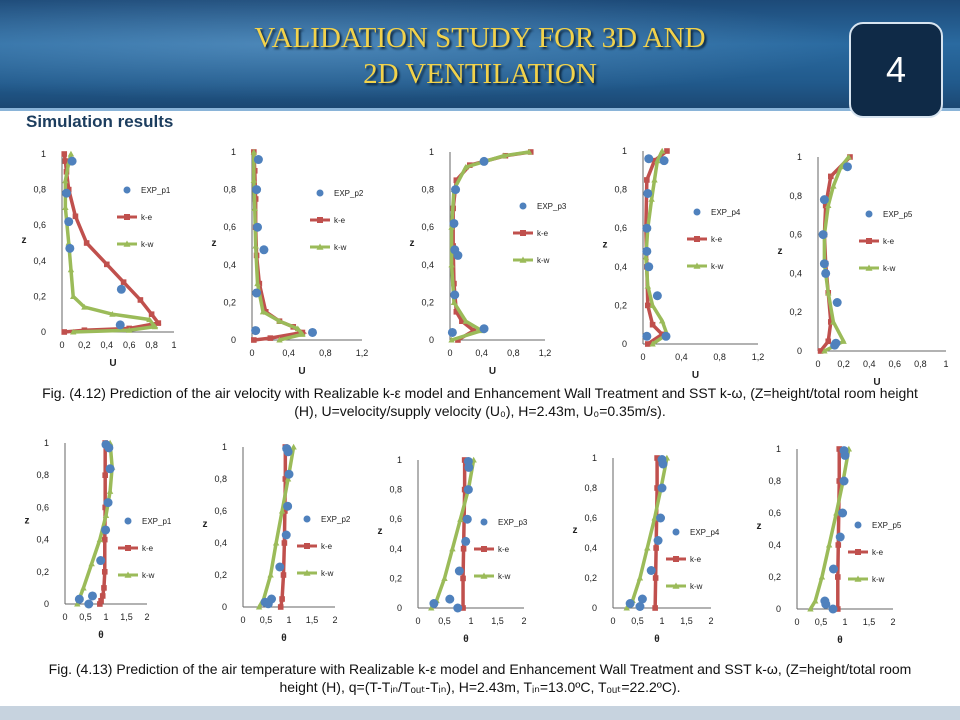 This screenshot has width=960, height=720. What do you see at coordinates (64, 617) in the screenshot?
I see `chart6-xtick-label: 0` at bounding box center [64, 617].